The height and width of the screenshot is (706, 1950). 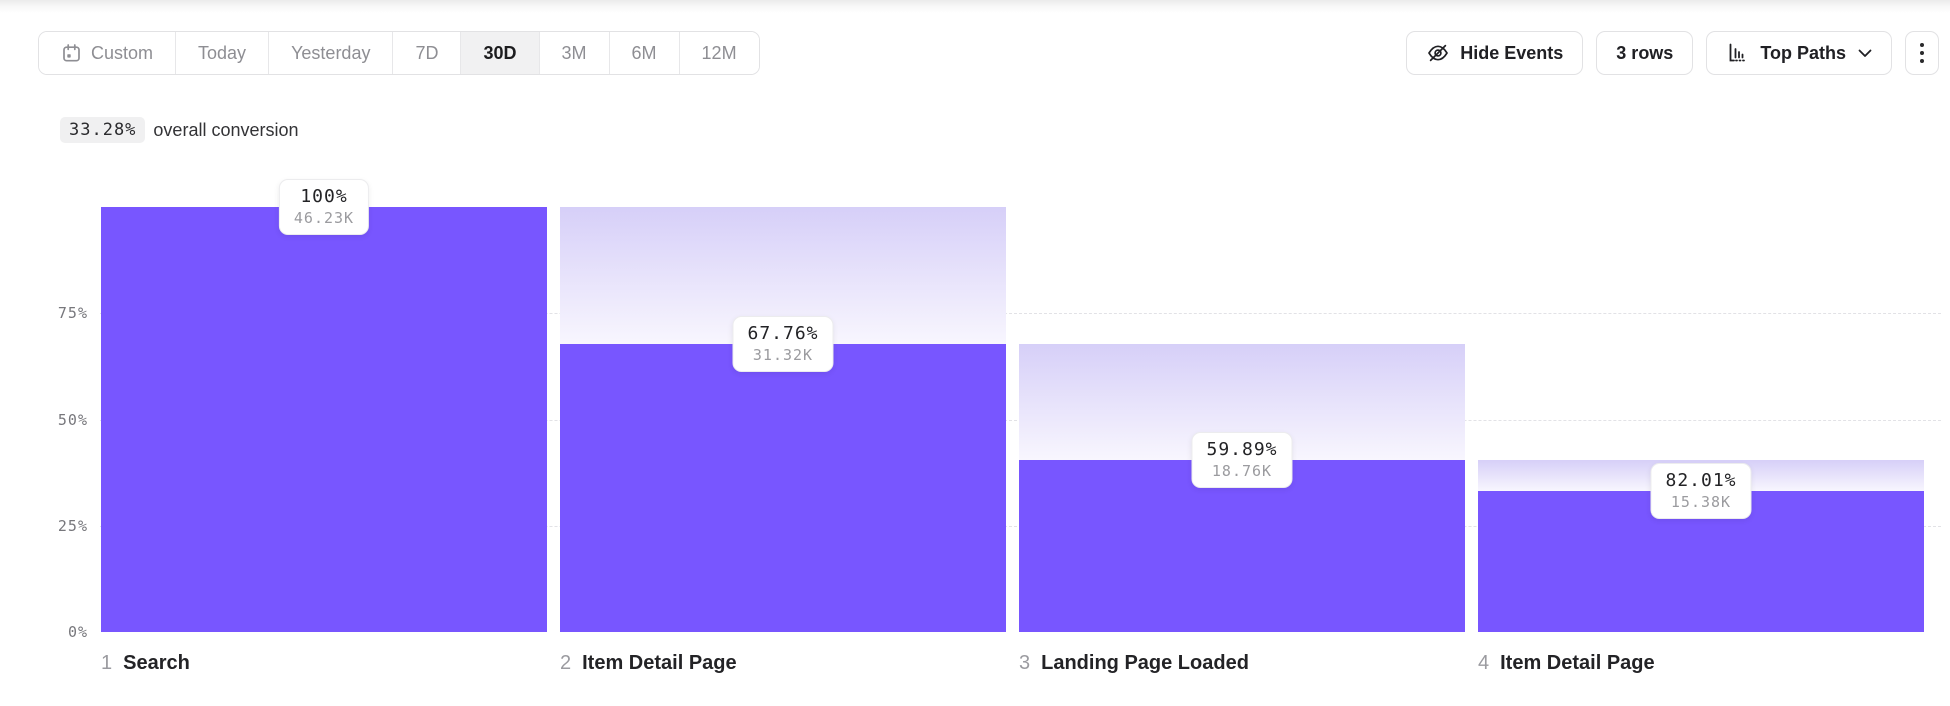 I want to click on conversion-percentage: 82.01%, so click(x=1701, y=480).